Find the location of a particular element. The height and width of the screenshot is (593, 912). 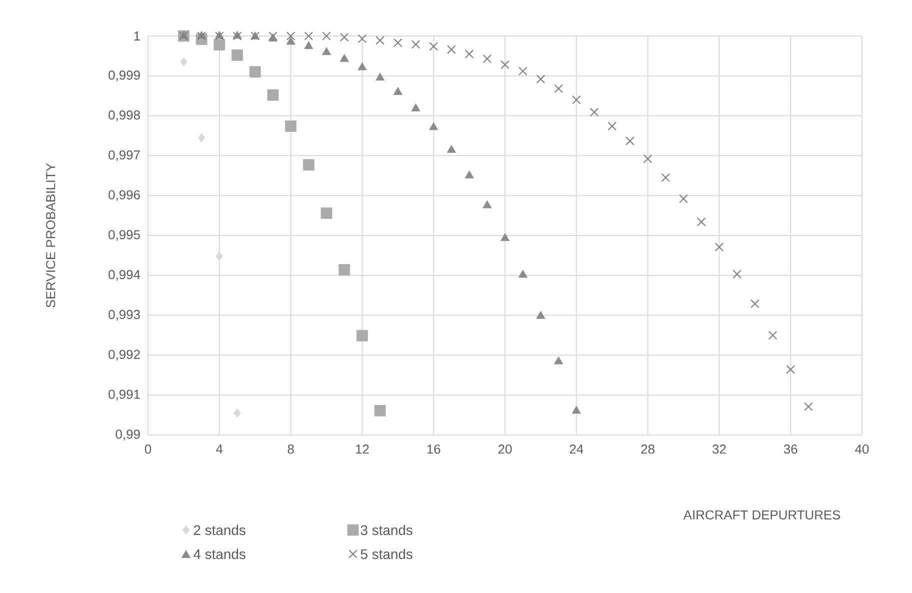

x-tick-label: 28 is located at coordinates (647, 449).